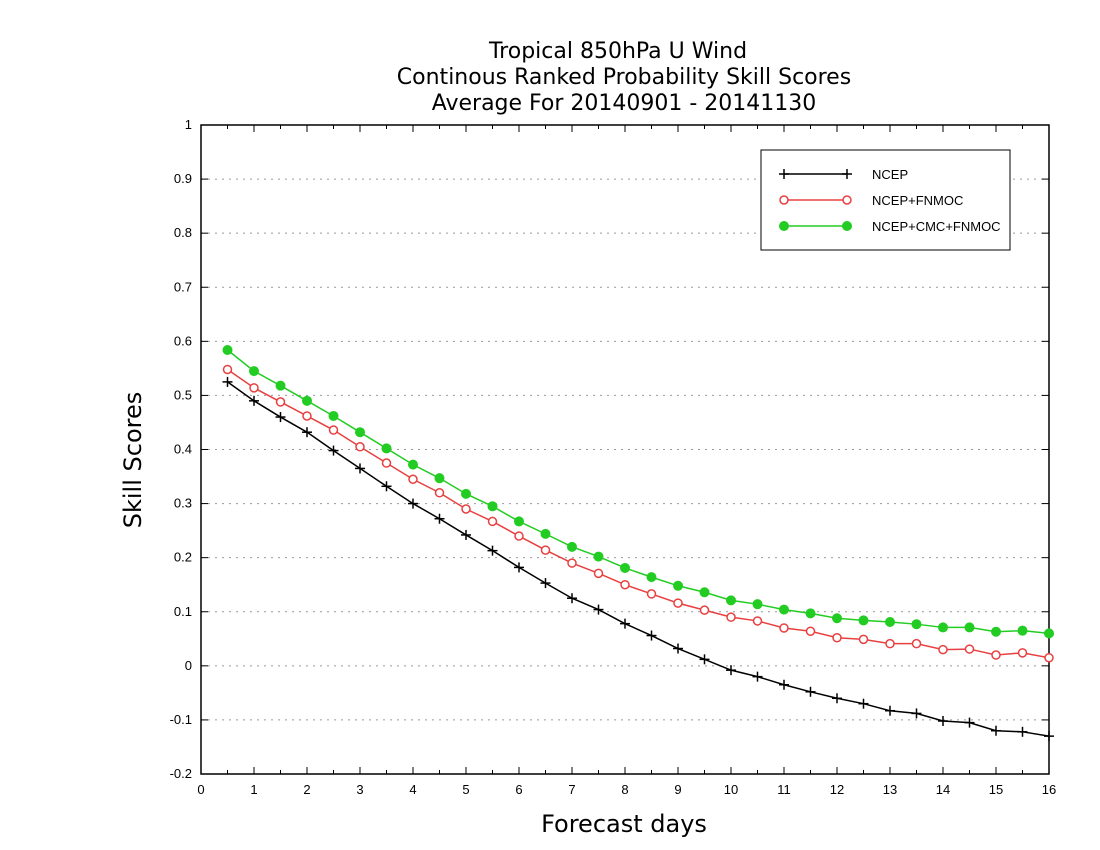 This screenshot has width=1100, height=850. I want to click on x-tick-label: 9, so click(677, 789).